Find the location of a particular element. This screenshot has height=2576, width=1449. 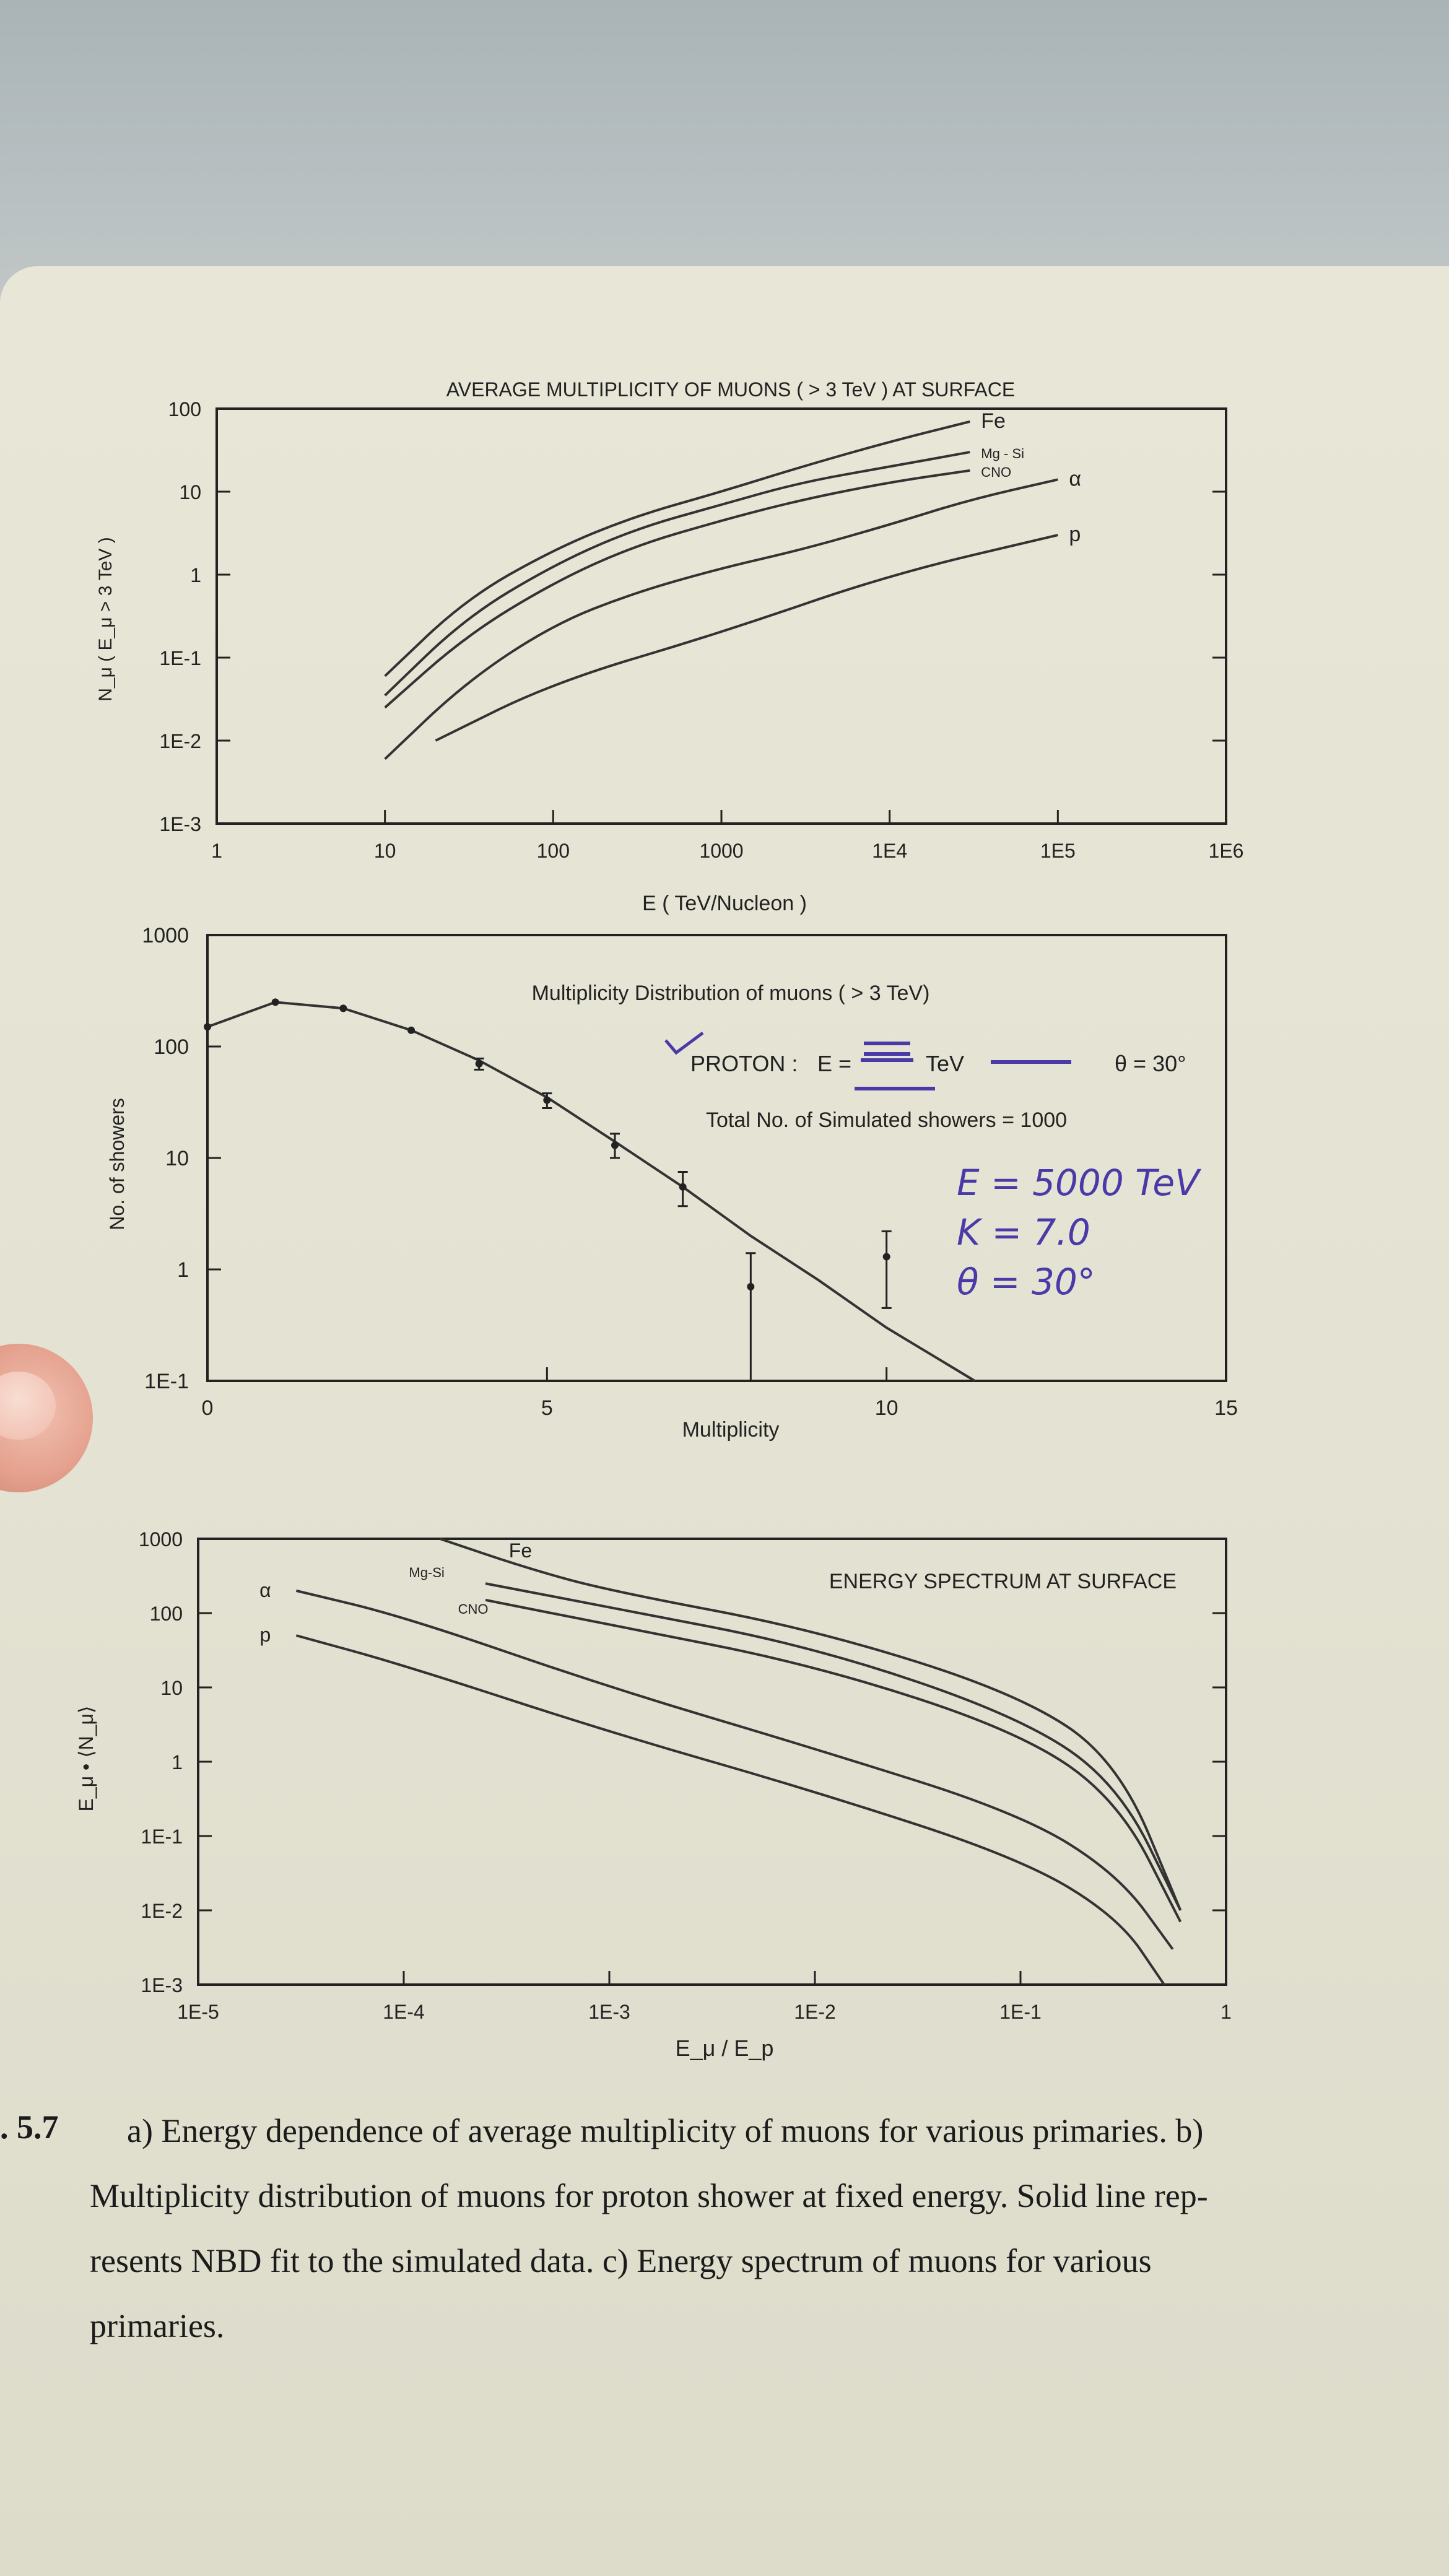

handwritten-k: K = 7.0 is located at coordinates (1023, 1232).